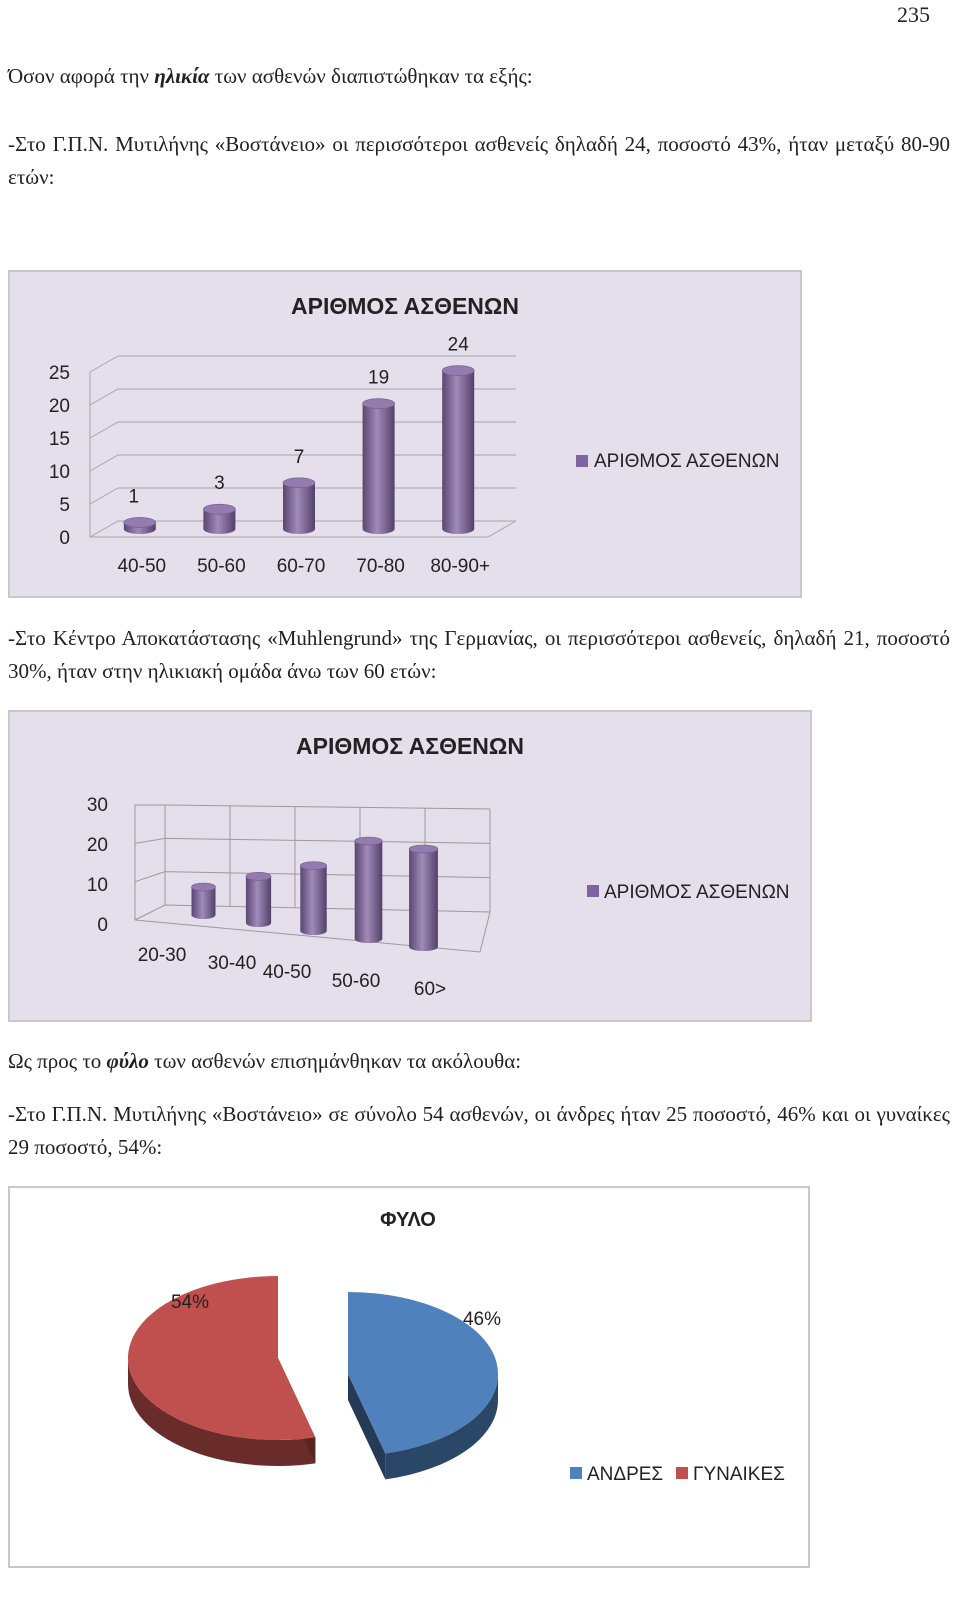 The width and height of the screenshot is (960, 1619). What do you see at coordinates (59, 472) in the screenshot?
I see `chart1-ytick-2: 10` at bounding box center [59, 472].